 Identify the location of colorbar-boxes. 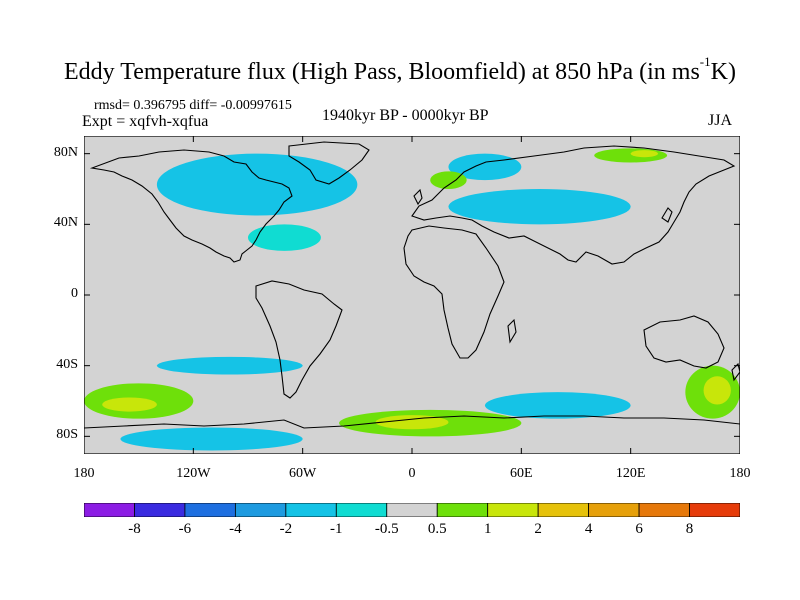
(412, 510).